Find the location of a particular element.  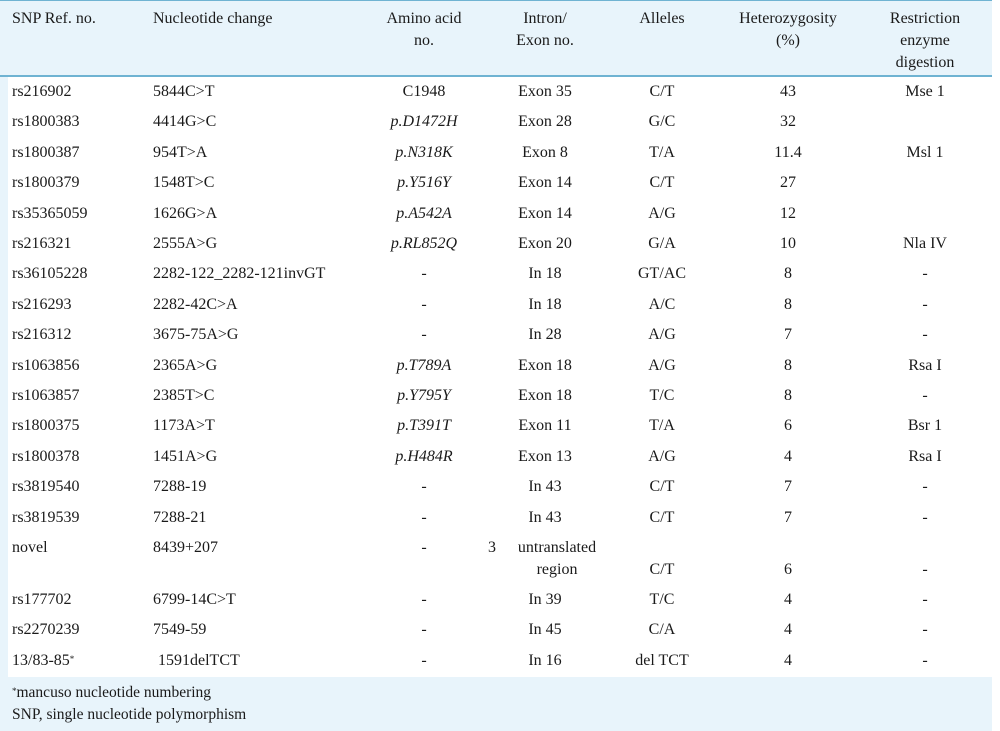

cell-aa: p.A542A is located at coordinates (424, 213).